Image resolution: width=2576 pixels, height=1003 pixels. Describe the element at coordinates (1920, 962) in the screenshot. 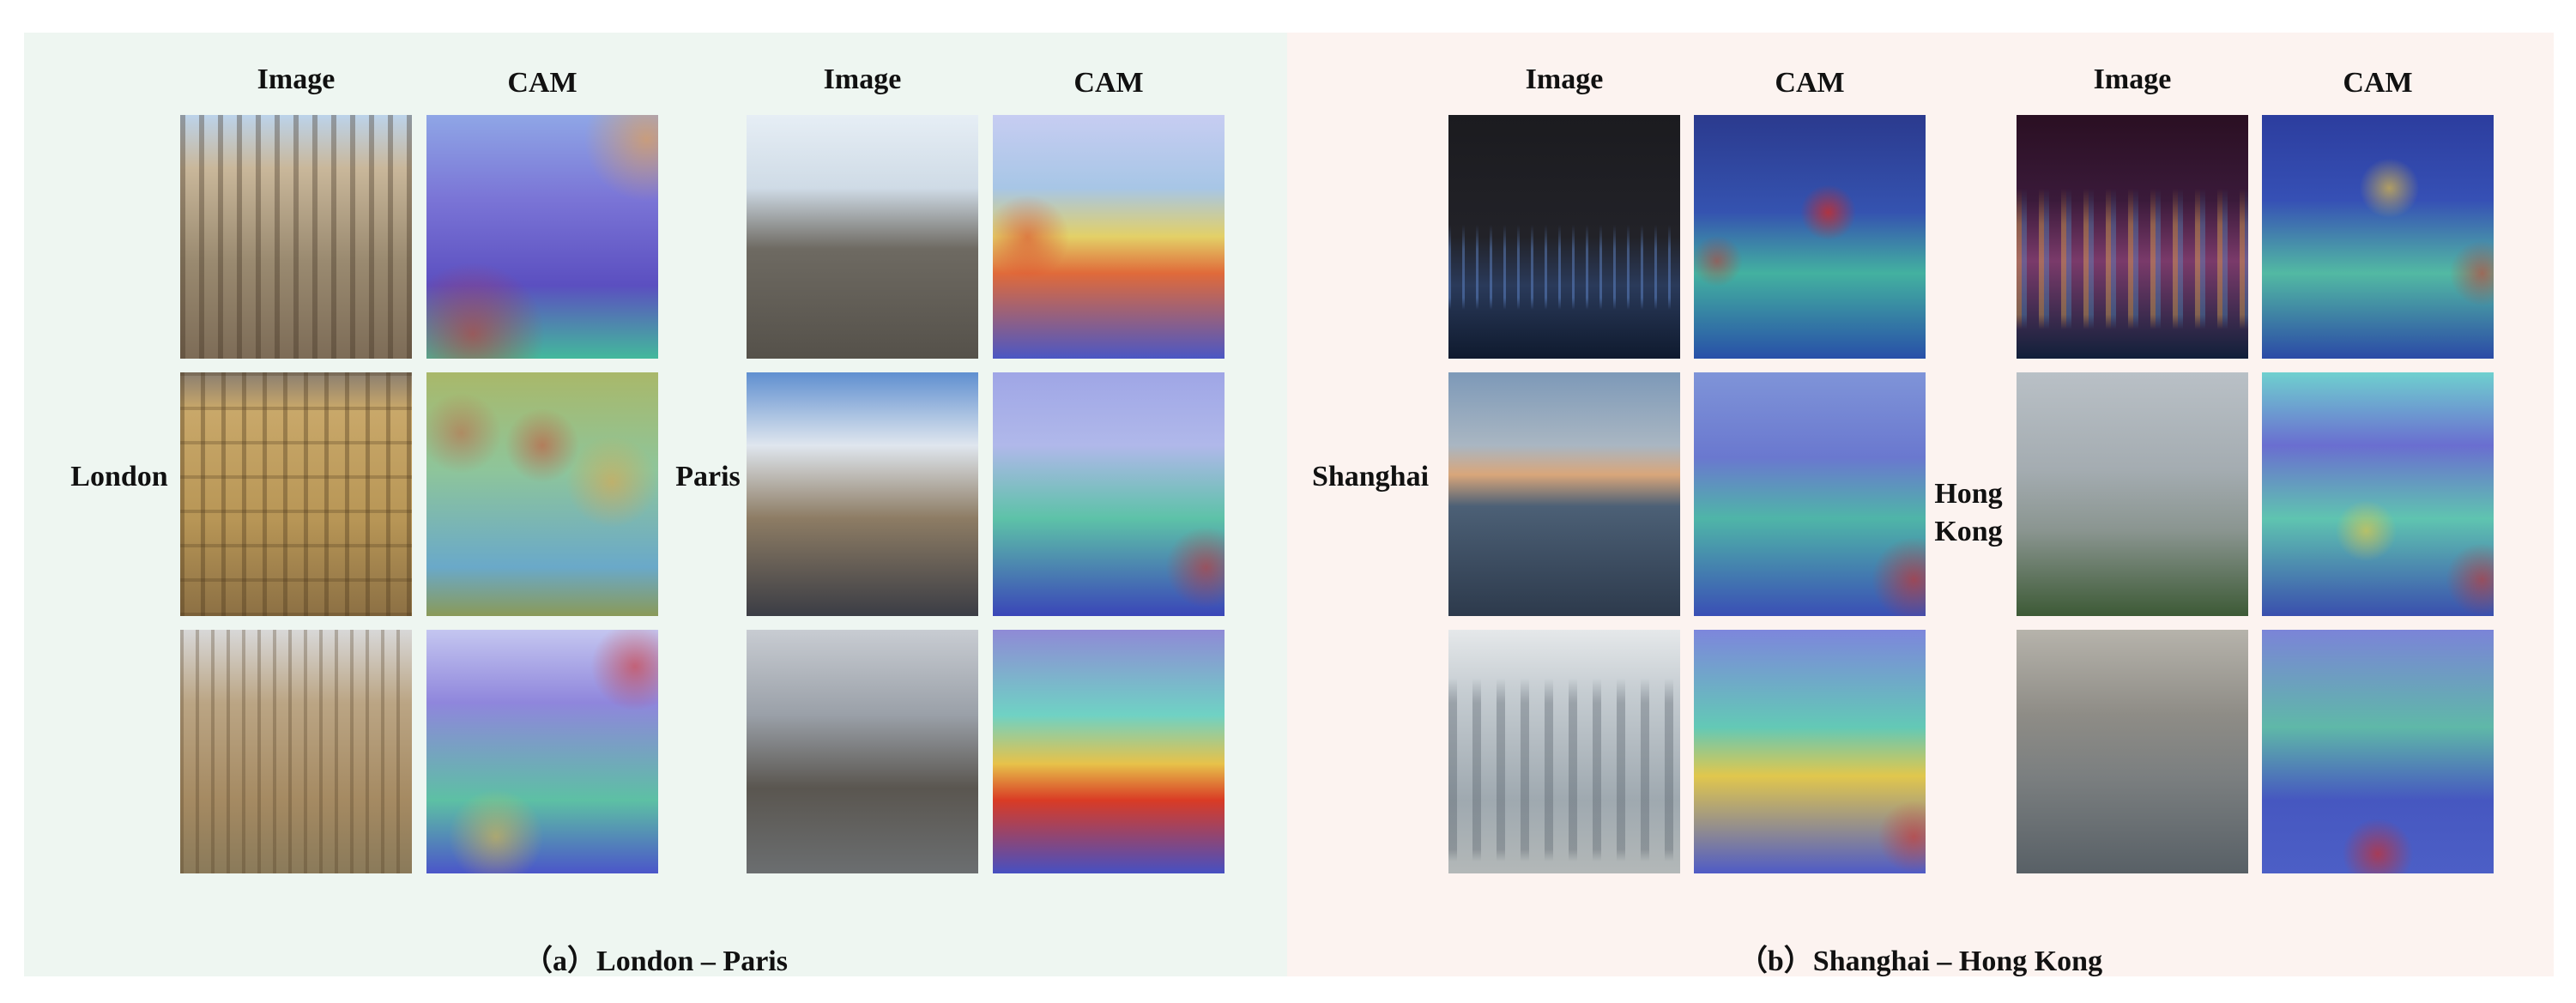

I see `caption-b: （b）Shanghai – Hong Kong` at that location.